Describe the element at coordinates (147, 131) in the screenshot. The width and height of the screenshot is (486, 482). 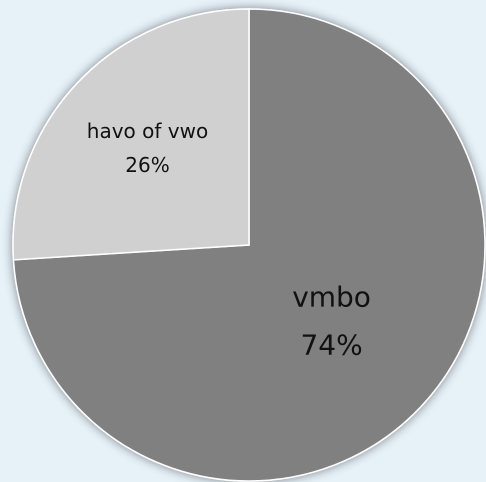
I see `slice-label: havo of vwo` at that location.